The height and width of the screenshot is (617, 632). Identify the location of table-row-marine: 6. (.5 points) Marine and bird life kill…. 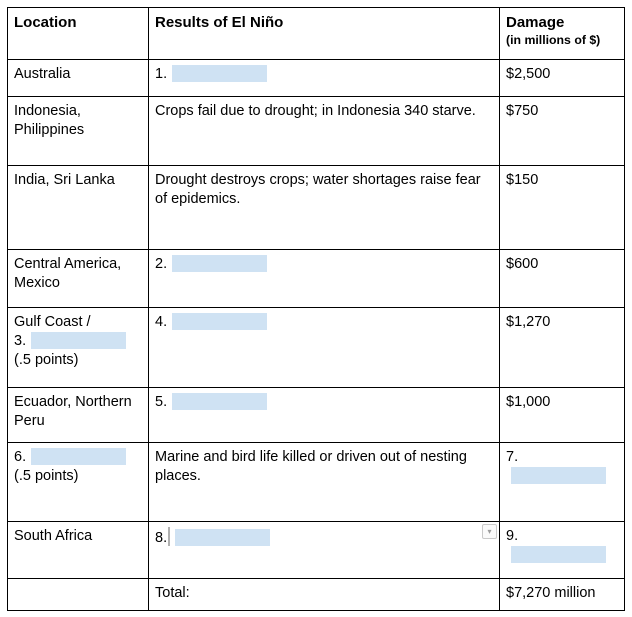
(316, 482).